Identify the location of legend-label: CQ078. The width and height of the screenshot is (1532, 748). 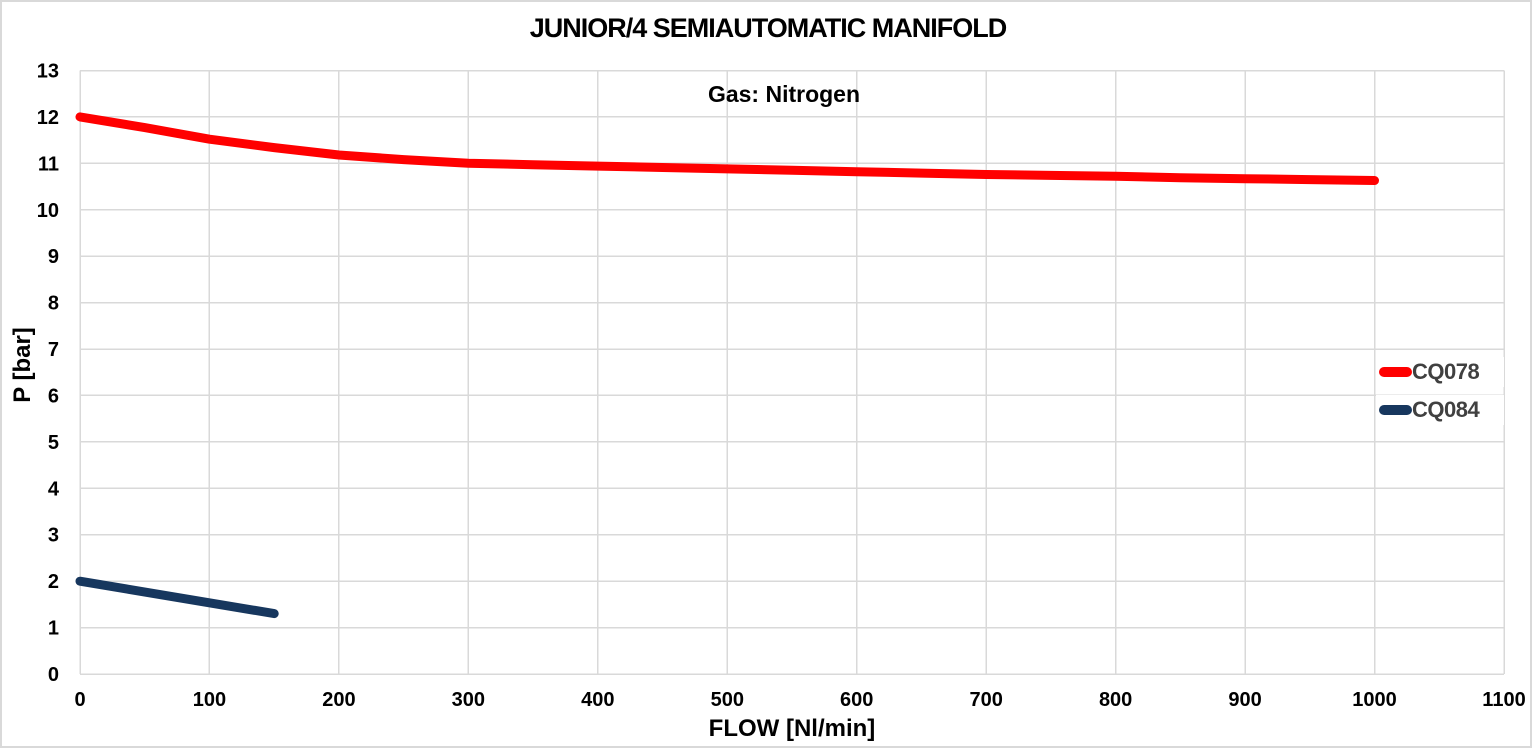
(1446, 371).